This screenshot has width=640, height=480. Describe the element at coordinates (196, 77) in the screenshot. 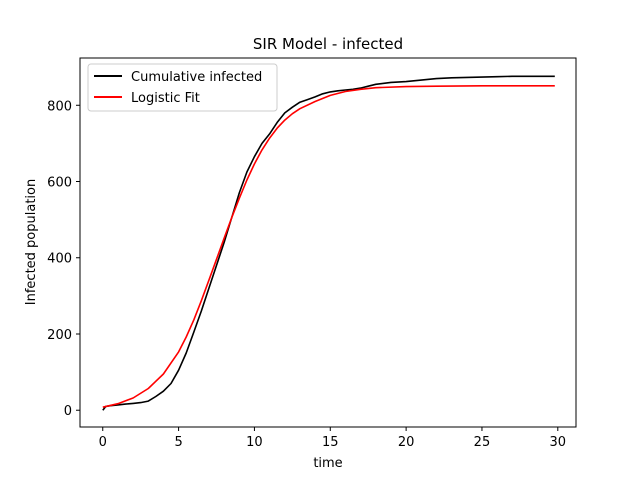

I see `legend-label-cumulative: Cumulative infected` at that location.